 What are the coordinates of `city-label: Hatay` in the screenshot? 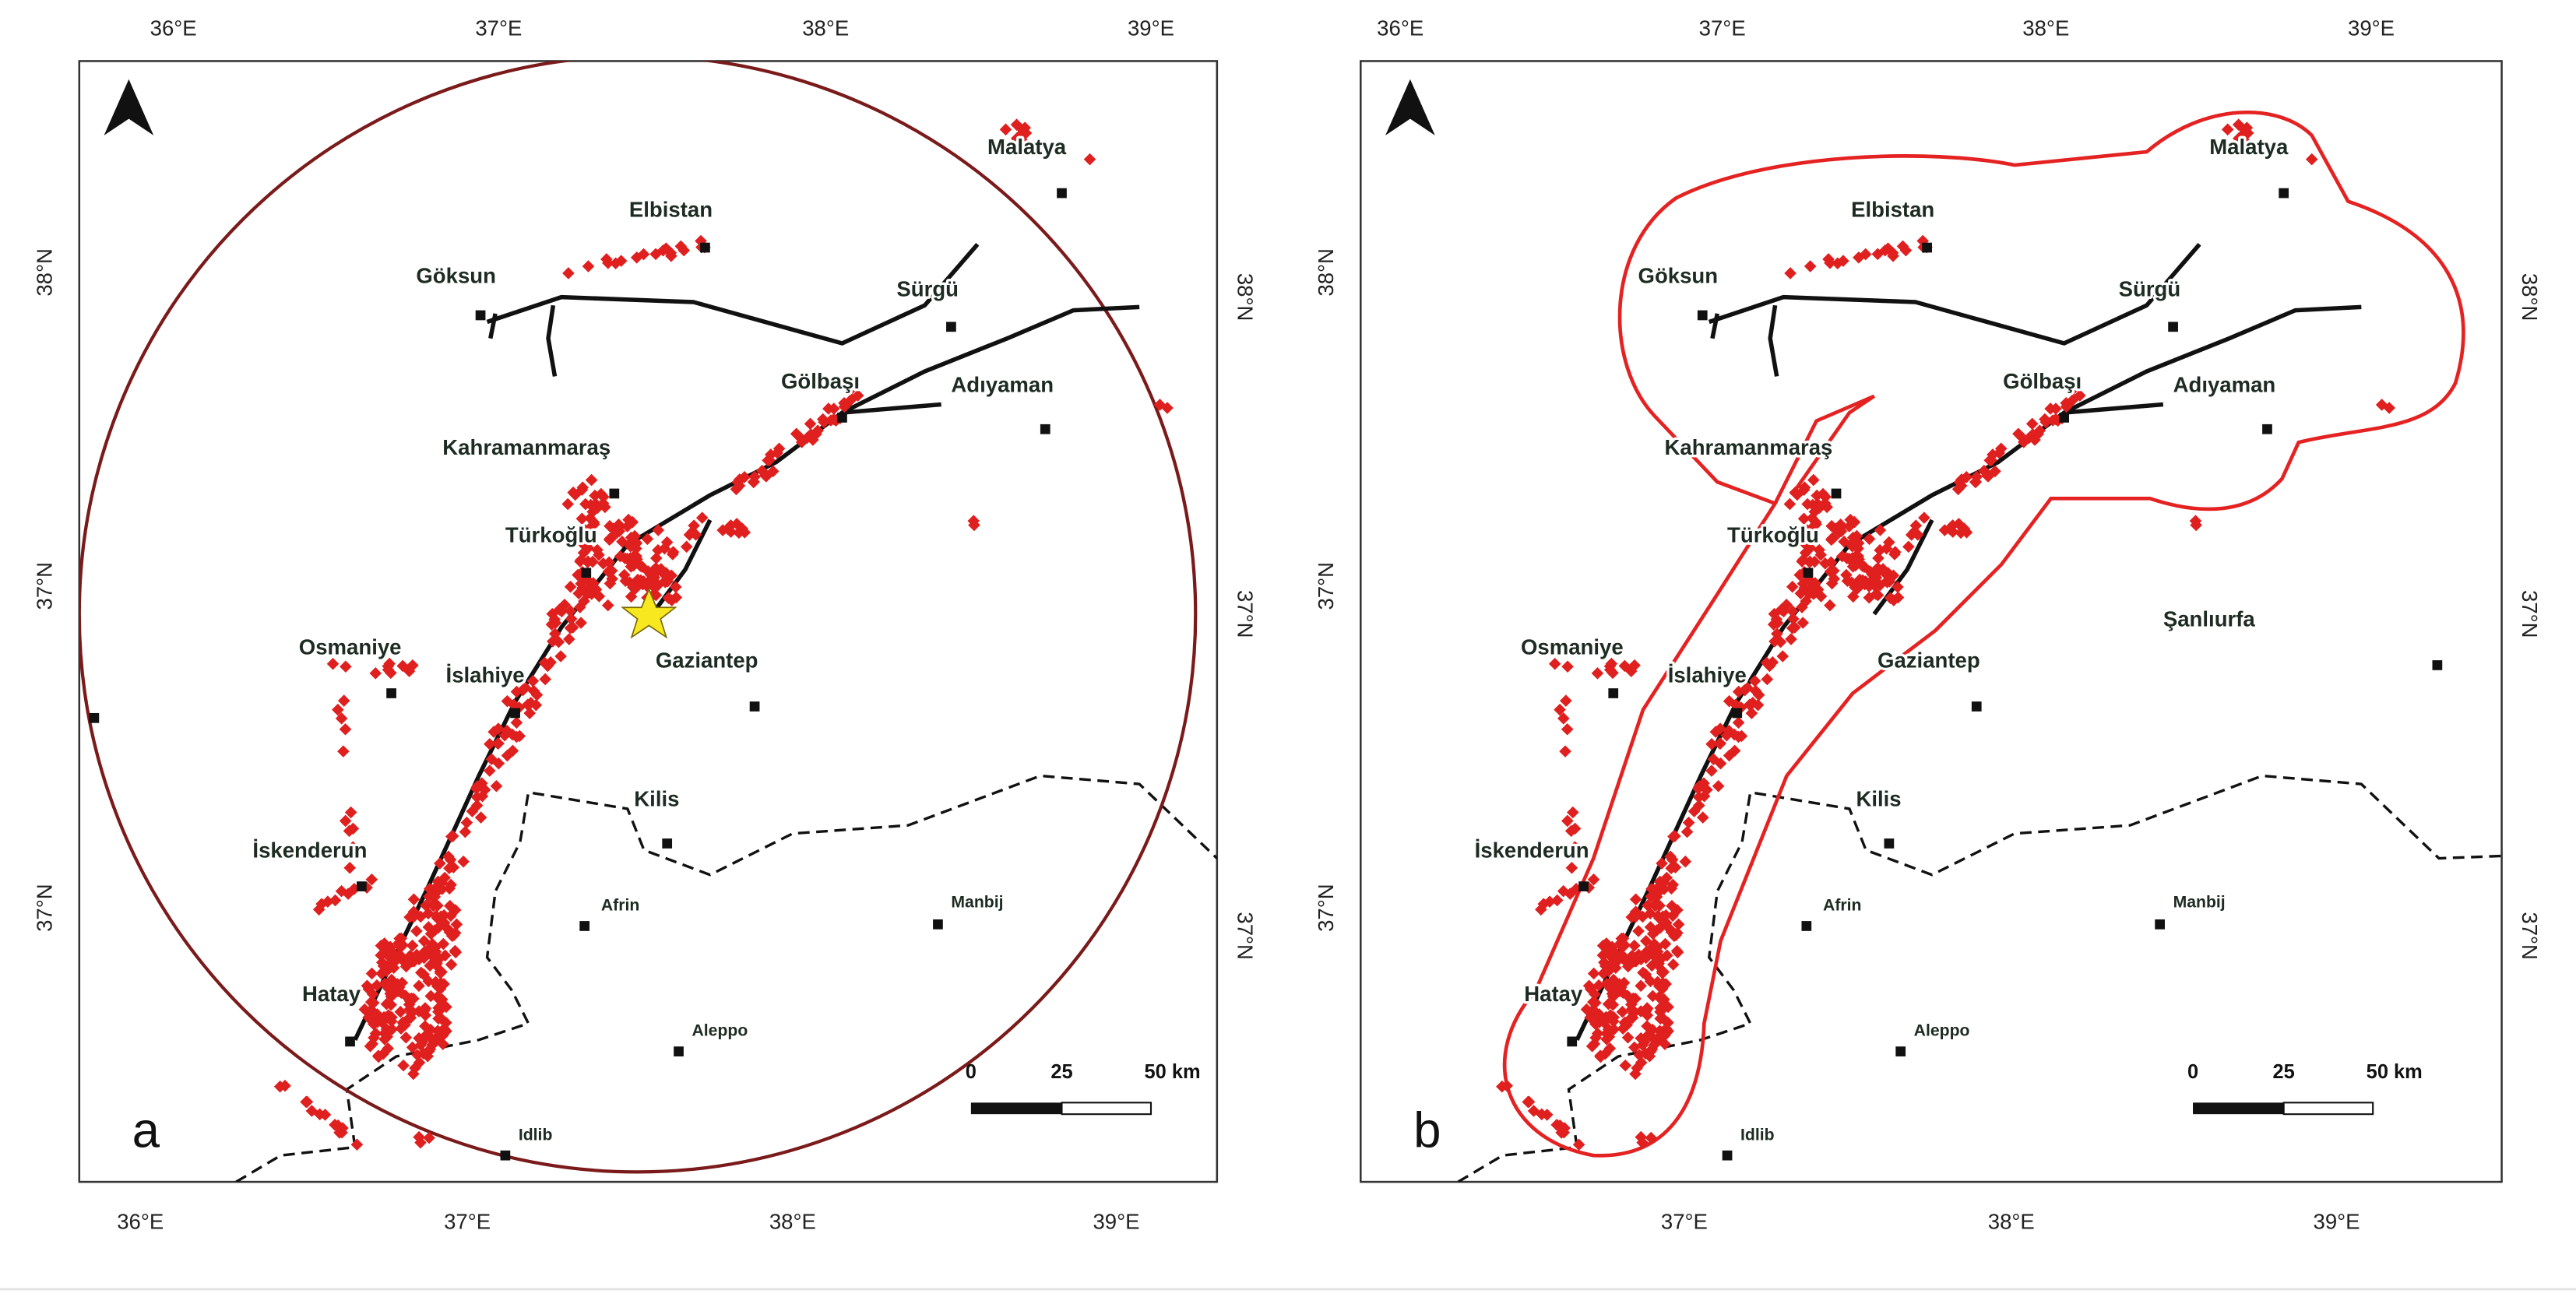 It's located at (331, 994).